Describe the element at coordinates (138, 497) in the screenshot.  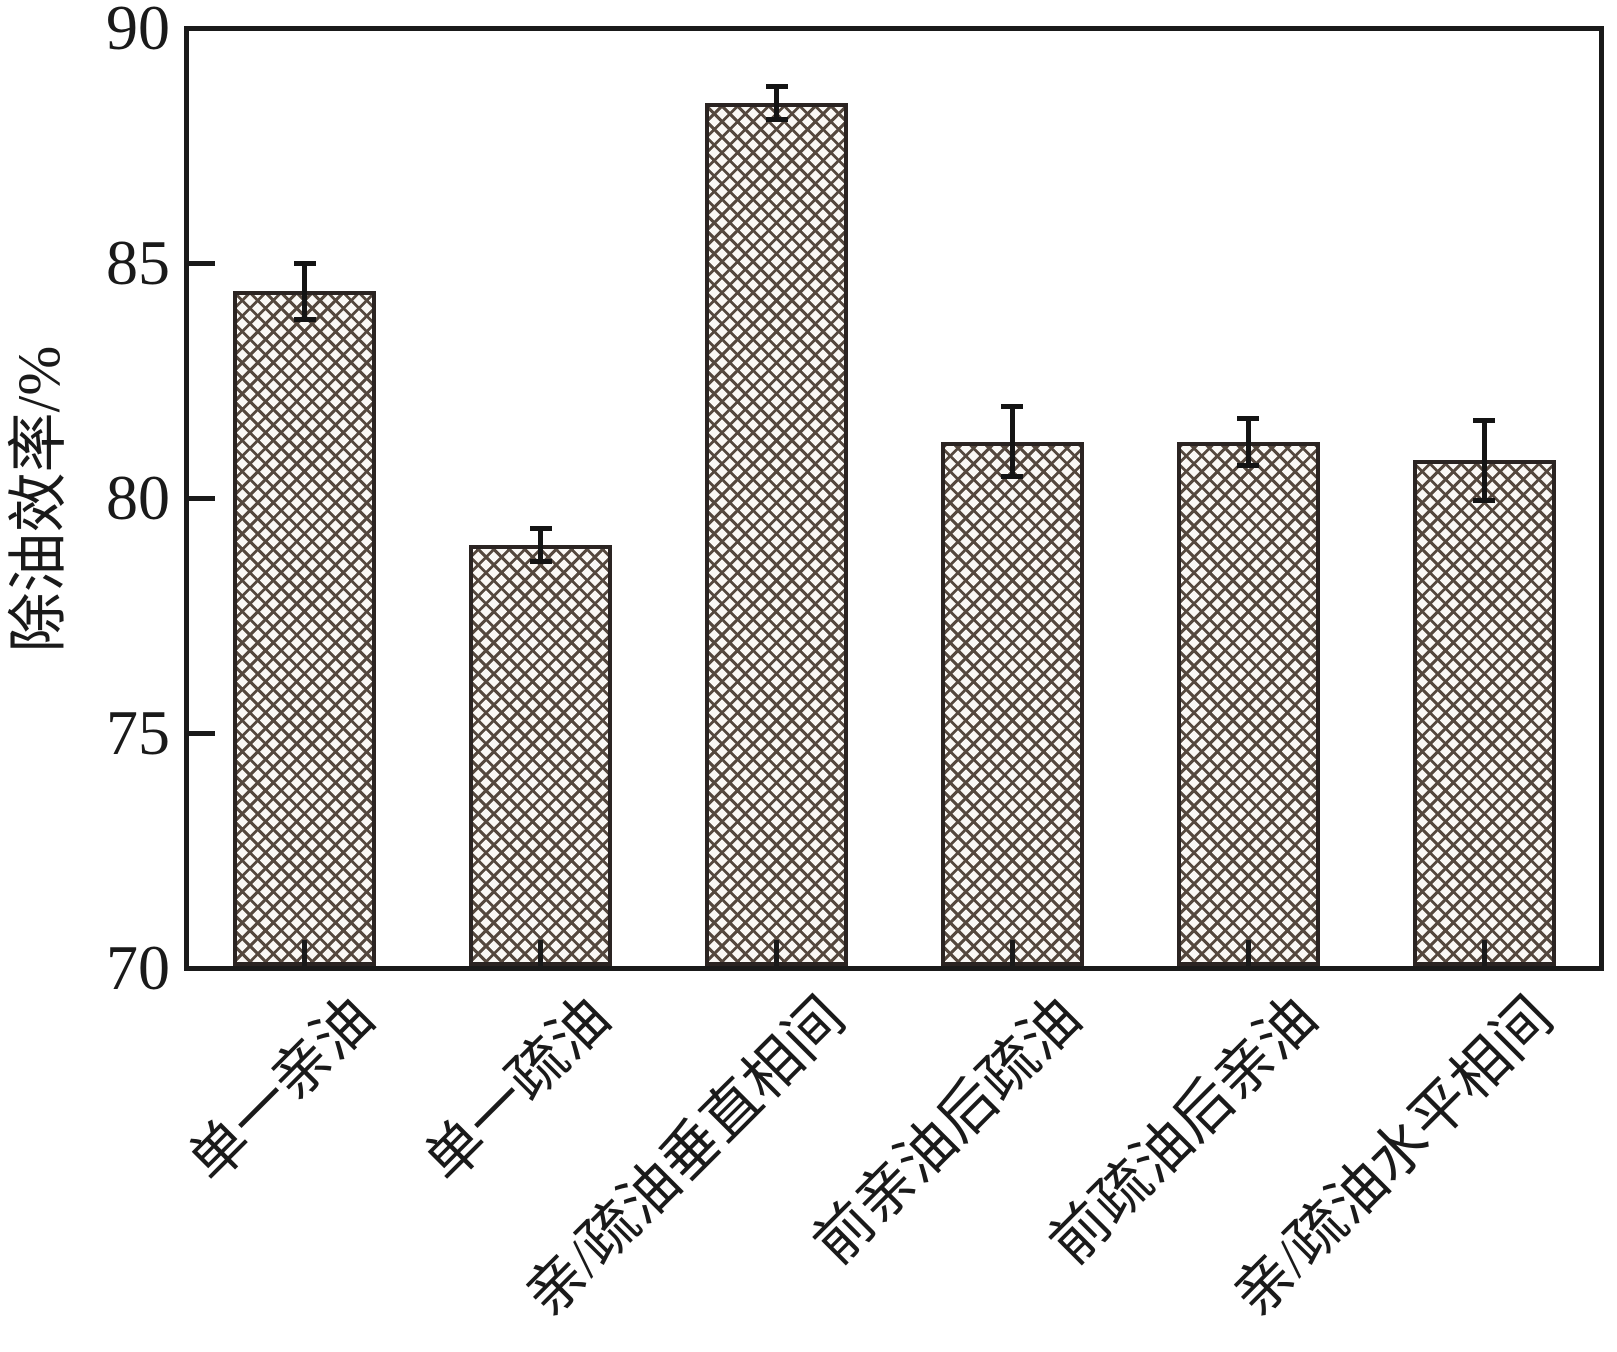
I see `y-tick-label: 80` at that location.